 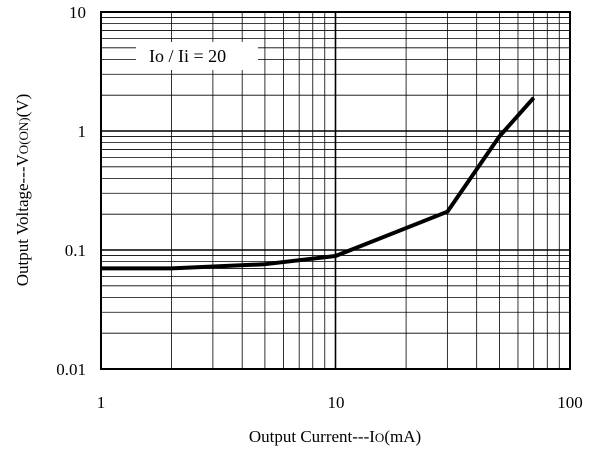 I want to click on y-tick-label: 10, so click(x=77, y=12).